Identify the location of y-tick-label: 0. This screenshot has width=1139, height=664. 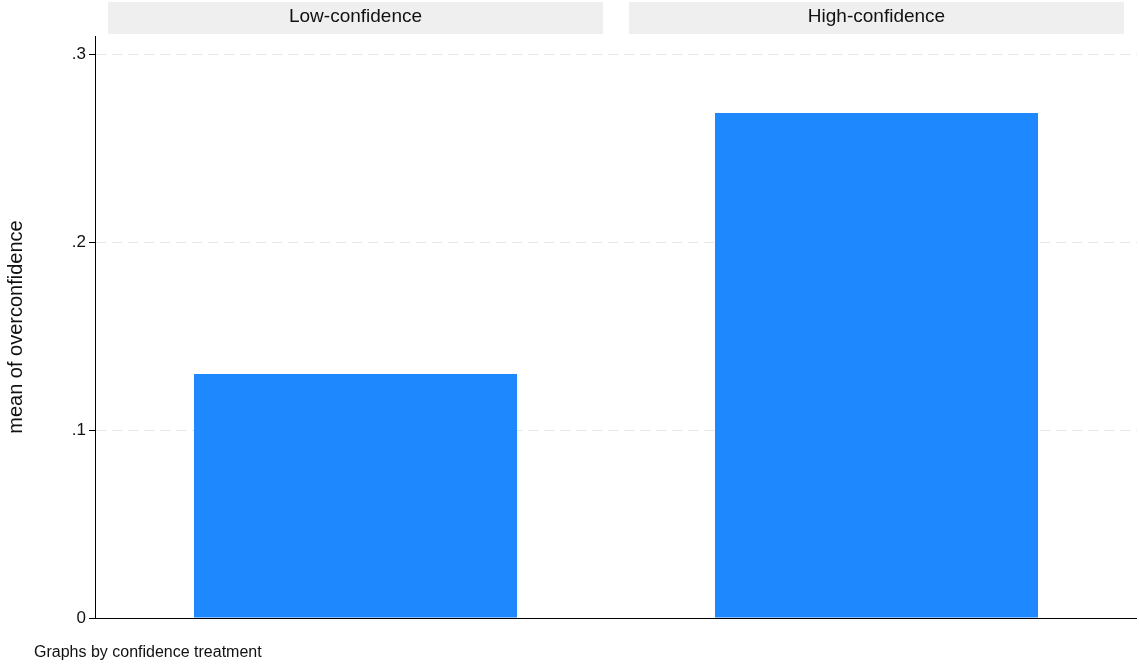
(81, 617).